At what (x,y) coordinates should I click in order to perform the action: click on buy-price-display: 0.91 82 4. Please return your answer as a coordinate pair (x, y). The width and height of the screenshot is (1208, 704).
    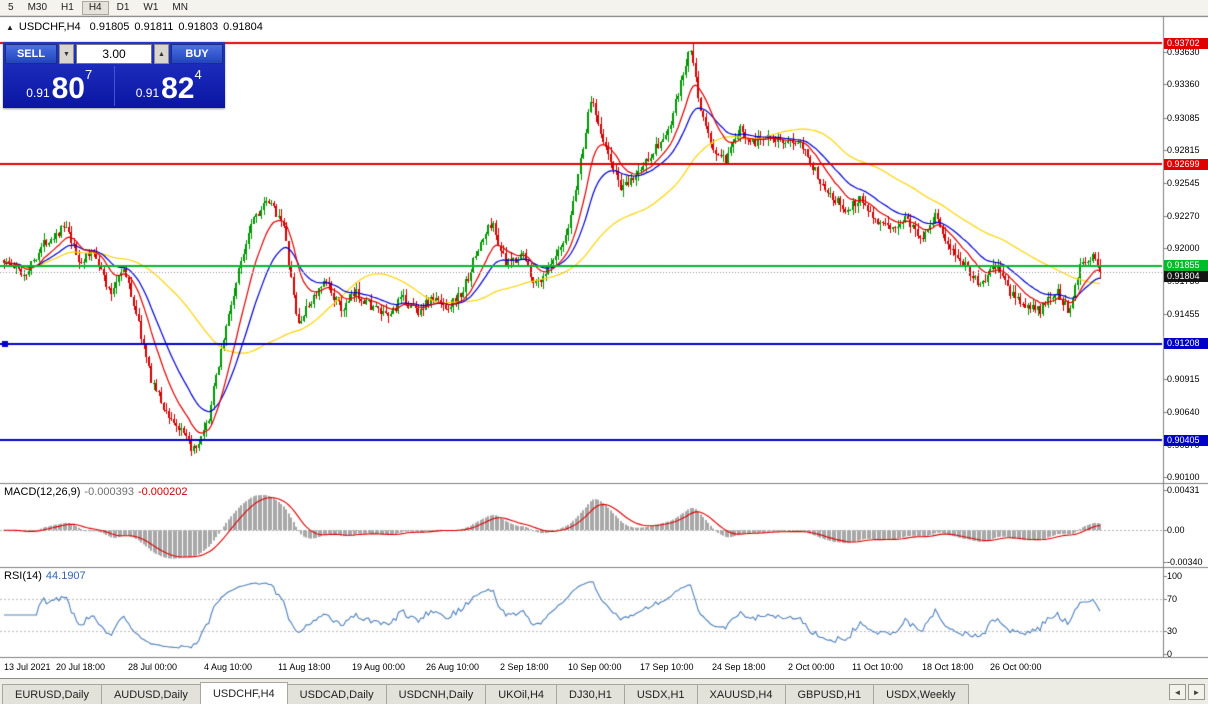
    Looking at the image, I should click on (168, 86).